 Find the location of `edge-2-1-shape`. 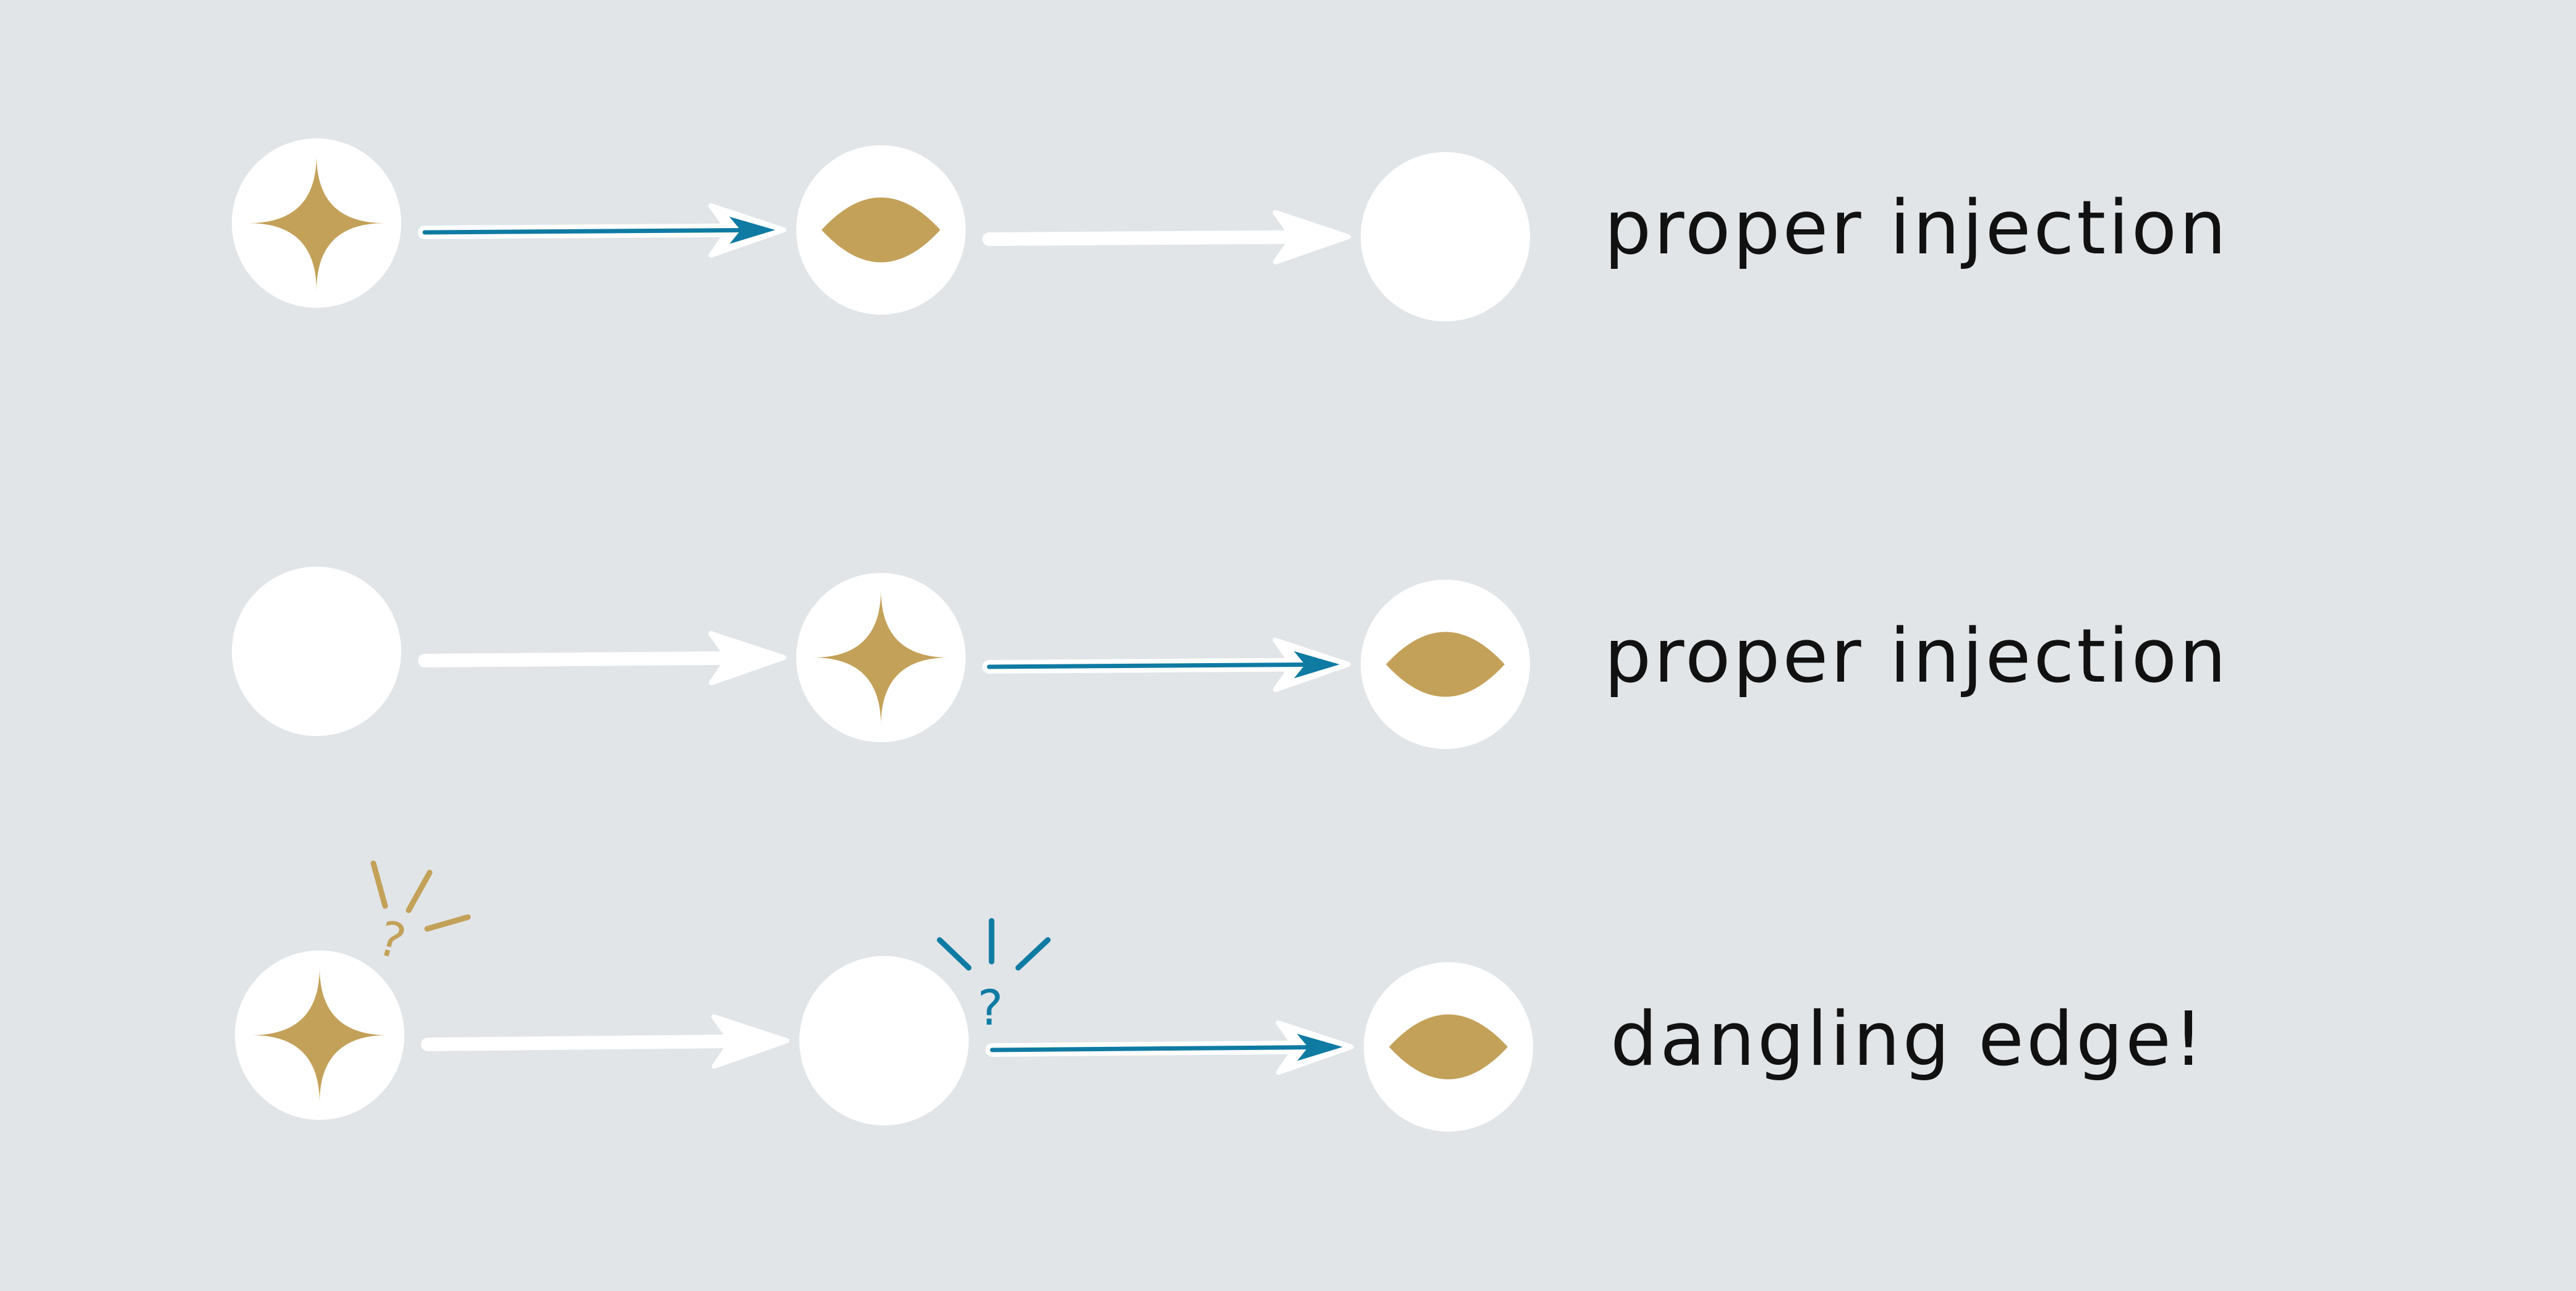

edge-2-1-shape is located at coordinates (602, 658).